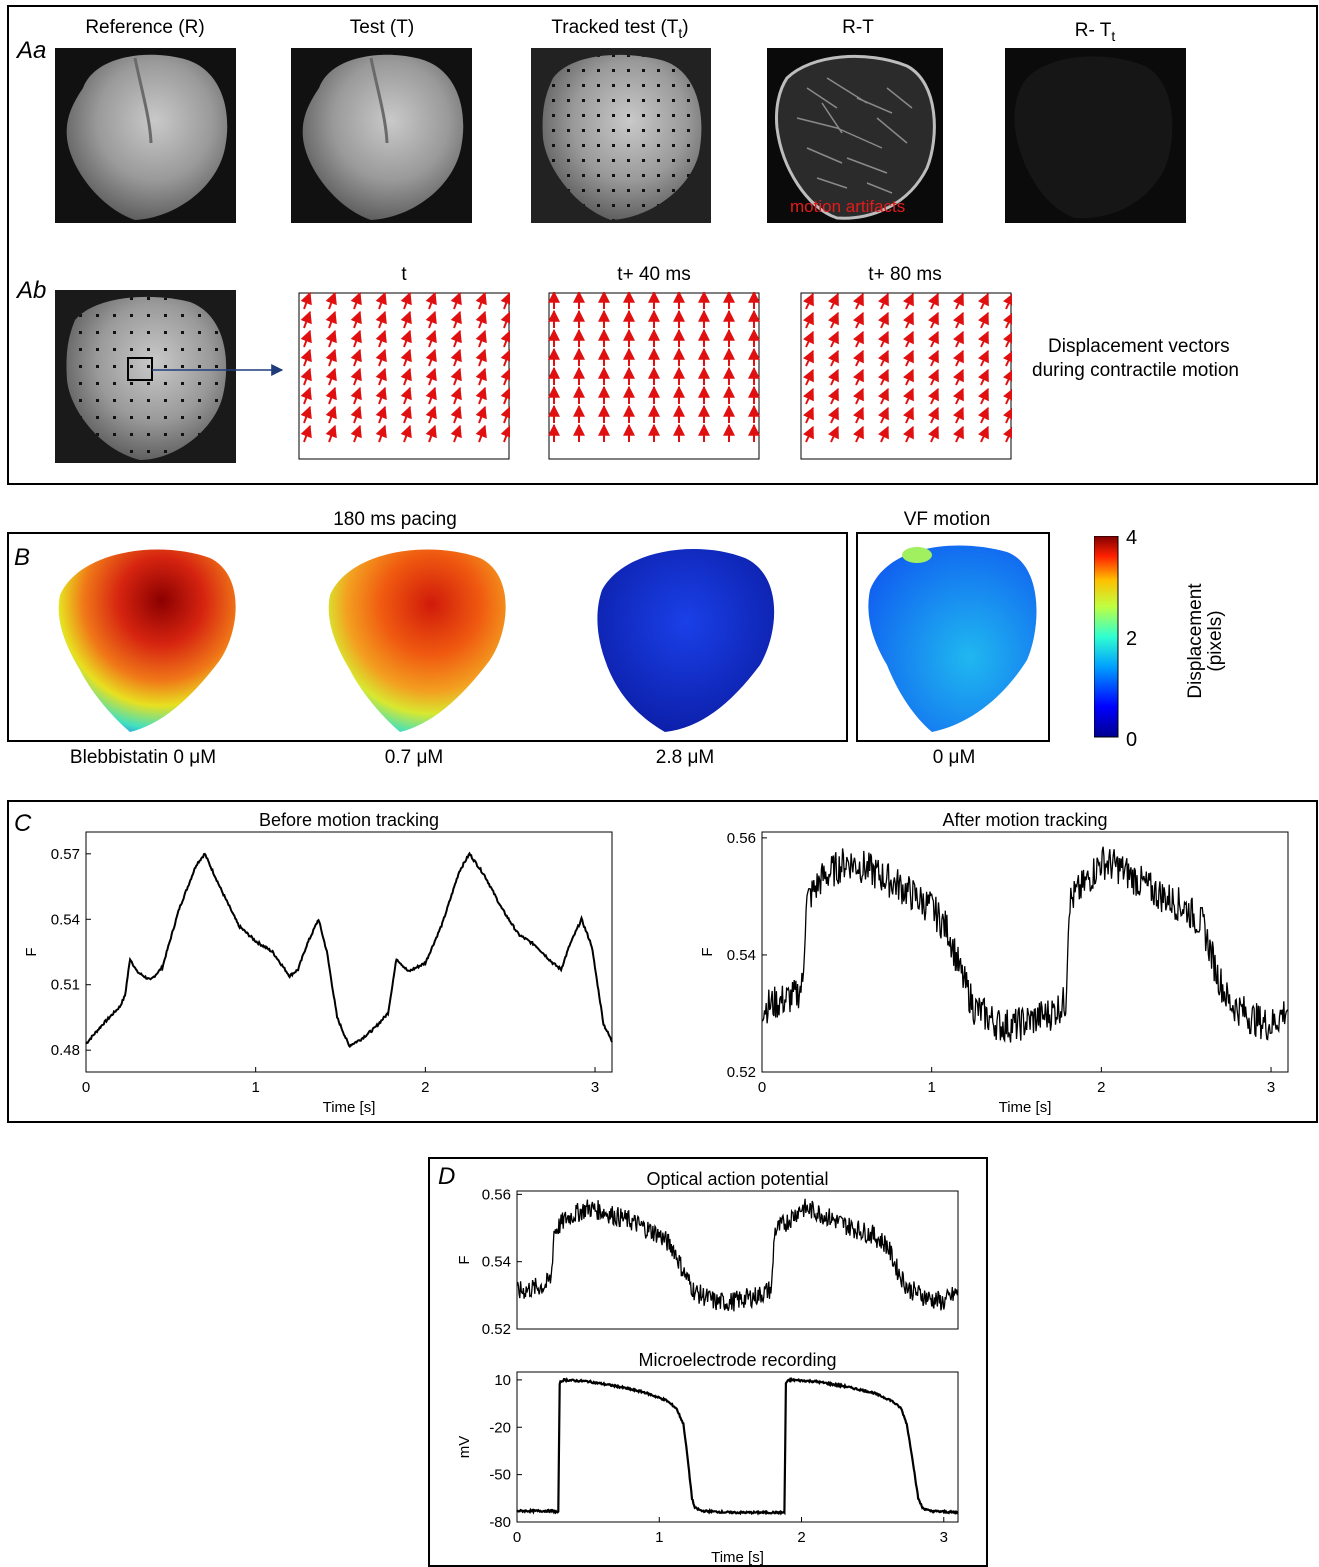 This screenshot has height=1567, width=1319. What do you see at coordinates (32, 290) in the screenshot?
I see `panel-a-b-label: Ab` at bounding box center [32, 290].